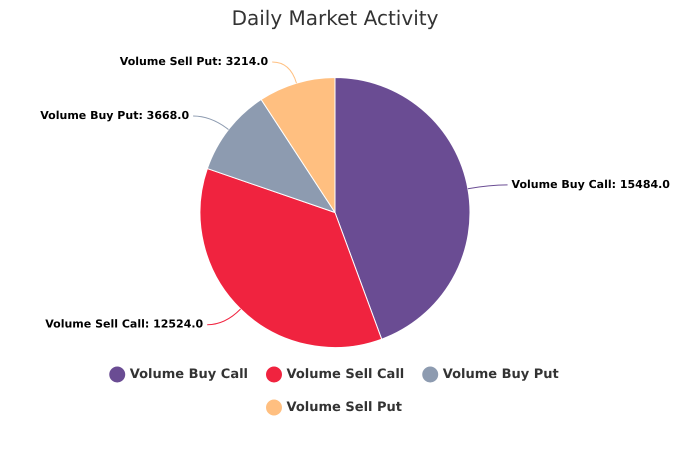  Describe the element at coordinates (194, 61) in the screenshot. I see `data-label: Volume Sell Put: 3214.0` at that location.